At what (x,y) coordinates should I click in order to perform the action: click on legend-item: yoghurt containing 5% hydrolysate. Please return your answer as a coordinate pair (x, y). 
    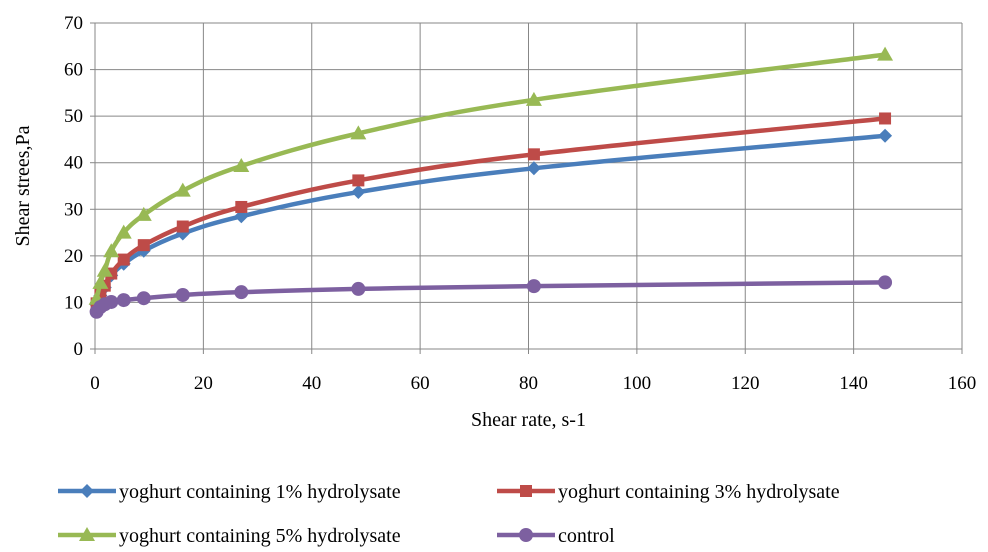
    Looking at the image, I should click on (229, 536).